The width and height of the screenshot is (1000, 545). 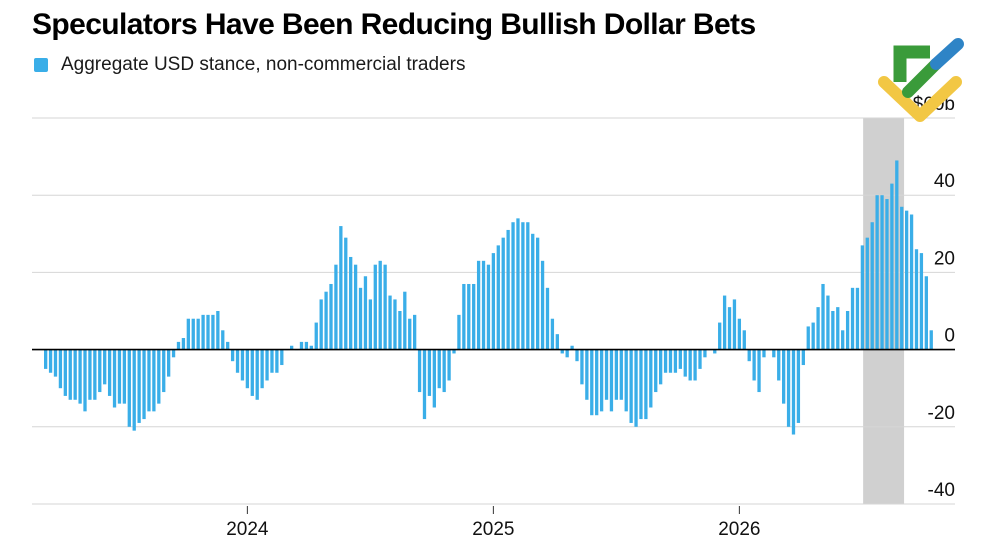 What do you see at coordinates (41, 65) in the screenshot?
I see `legend-swatch` at bounding box center [41, 65].